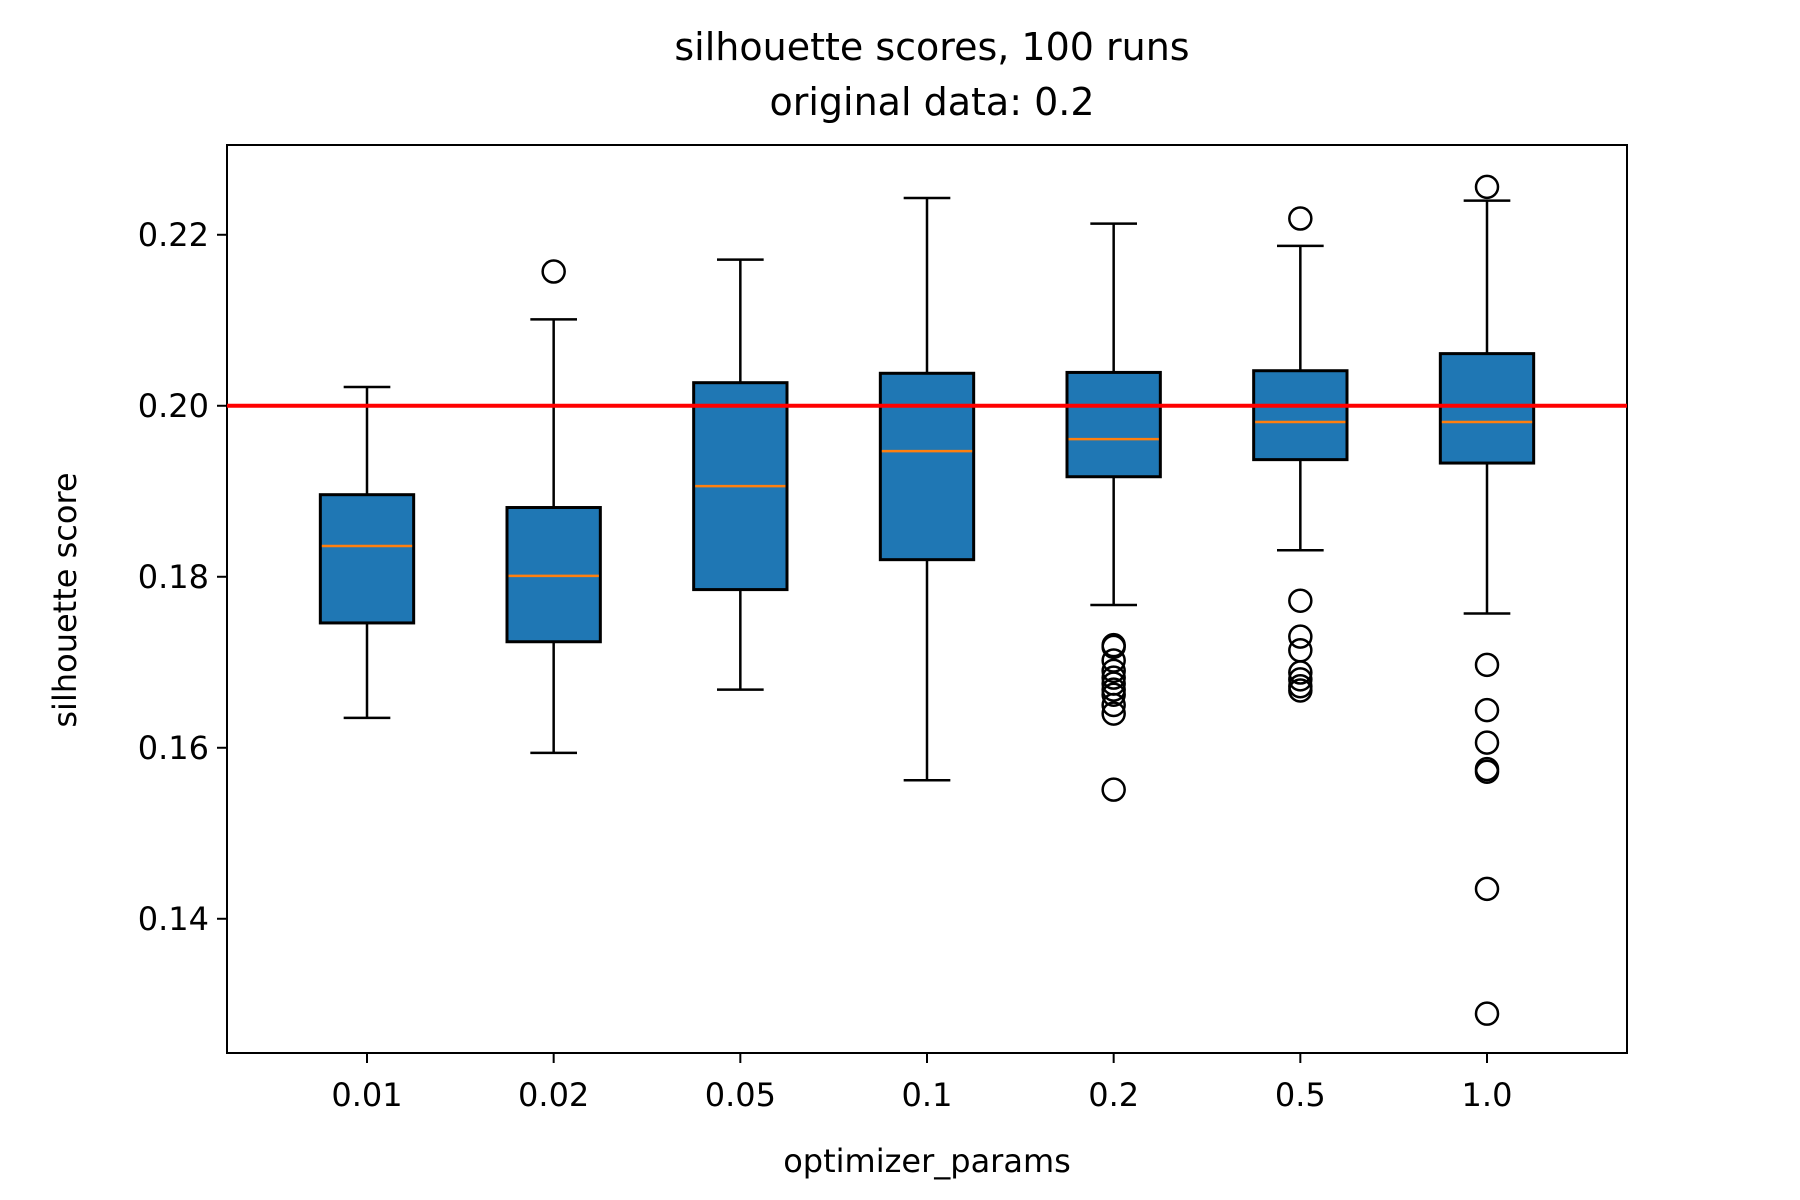 The width and height of the screenshot is (1800, 1200). I want to click on y-tick-label: 0.18, so click(173, 577).